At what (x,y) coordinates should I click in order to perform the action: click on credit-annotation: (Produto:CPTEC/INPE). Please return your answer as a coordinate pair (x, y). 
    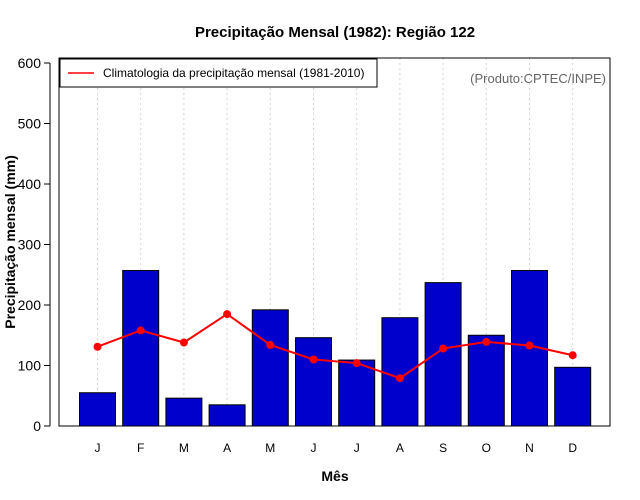
    Looking at the image, I should click on (538, 78).